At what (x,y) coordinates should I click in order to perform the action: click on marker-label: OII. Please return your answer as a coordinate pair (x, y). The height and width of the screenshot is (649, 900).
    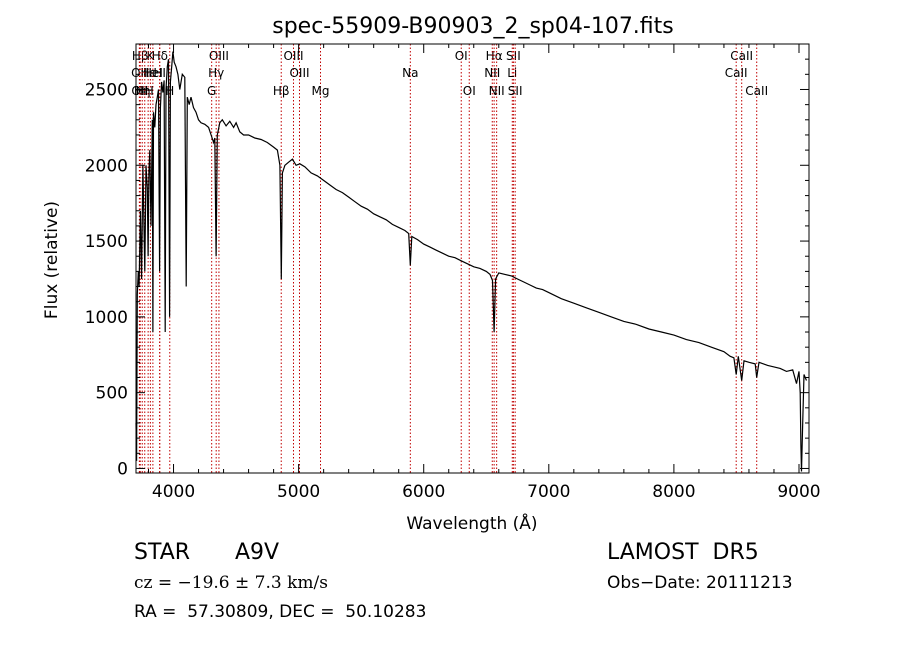
    Looking at the image, I should click on (139, 91).